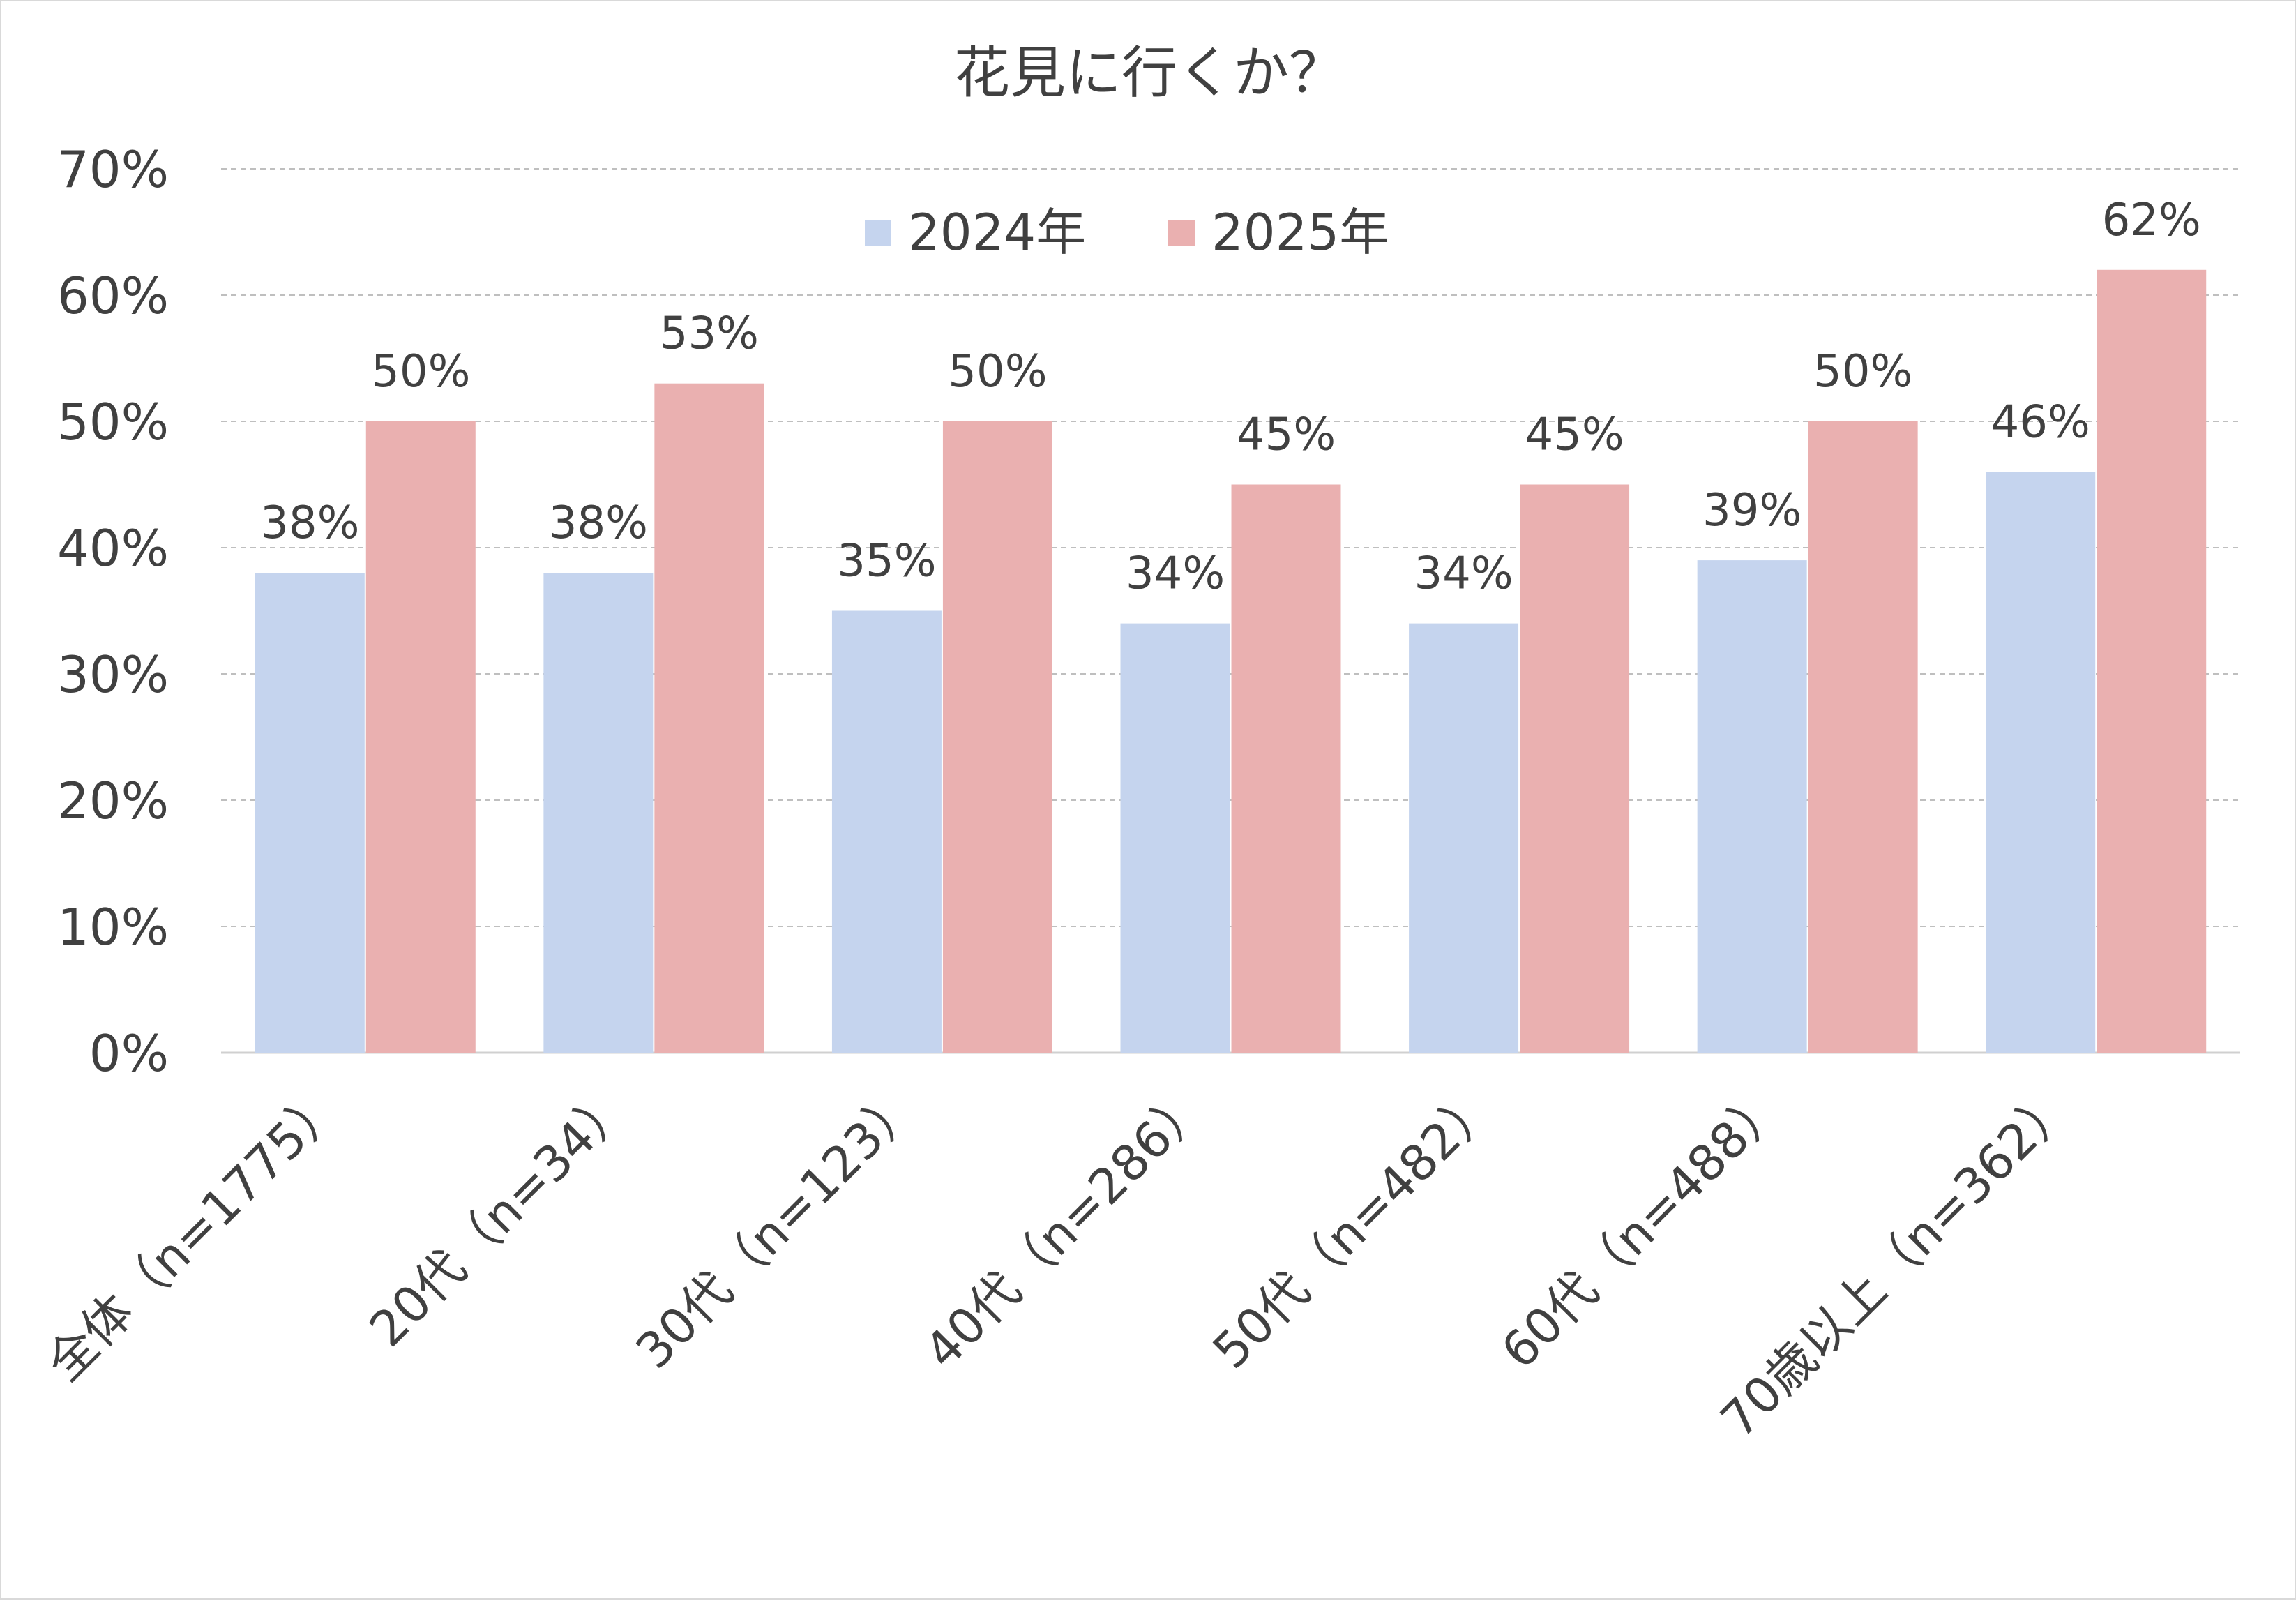  I want to click on y-tick-label: 70%, so click(113, 170).